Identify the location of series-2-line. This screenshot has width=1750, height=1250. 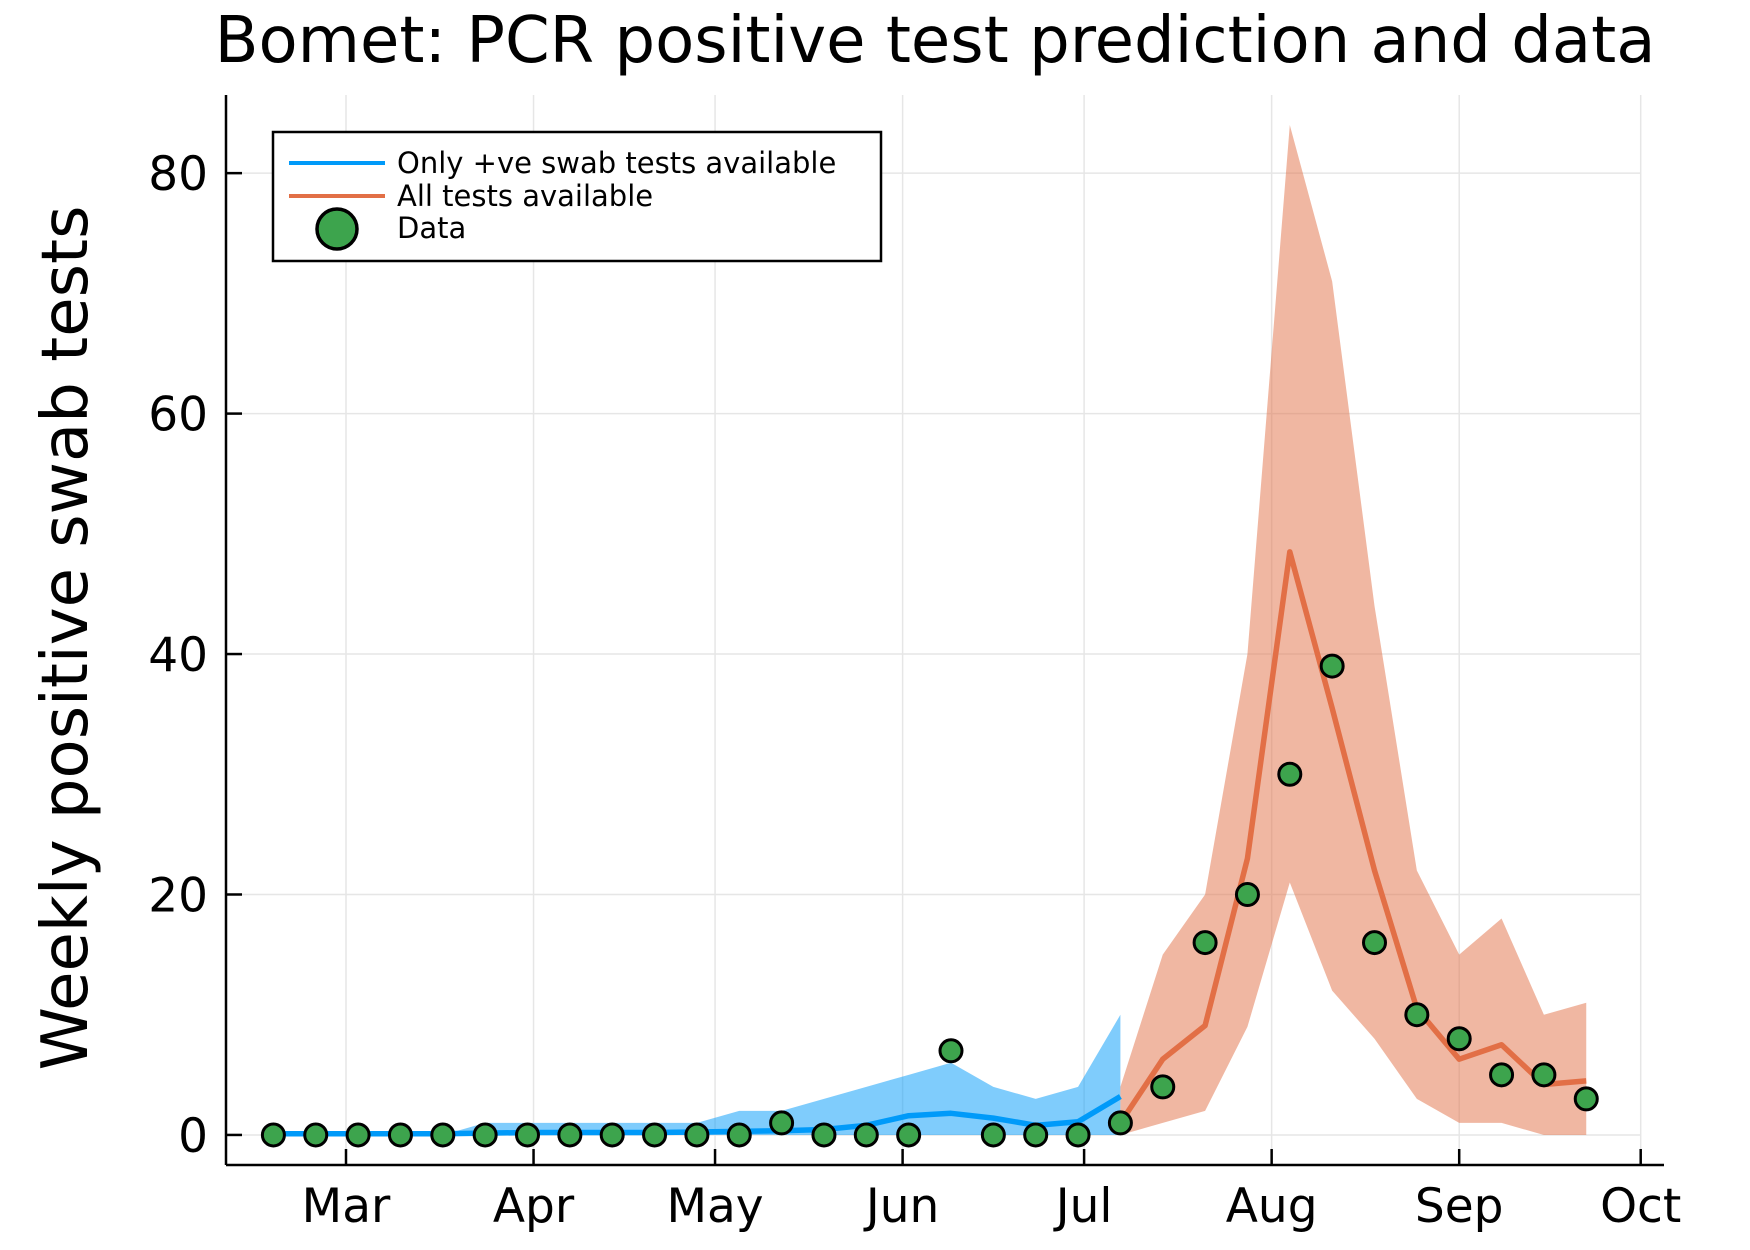
(1352, 837).